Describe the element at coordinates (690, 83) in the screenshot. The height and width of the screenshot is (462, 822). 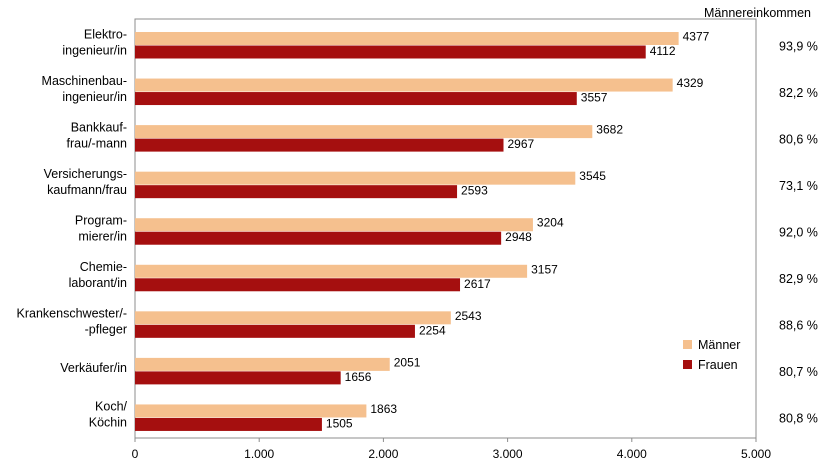
I see `data-label: 4329` at that location.